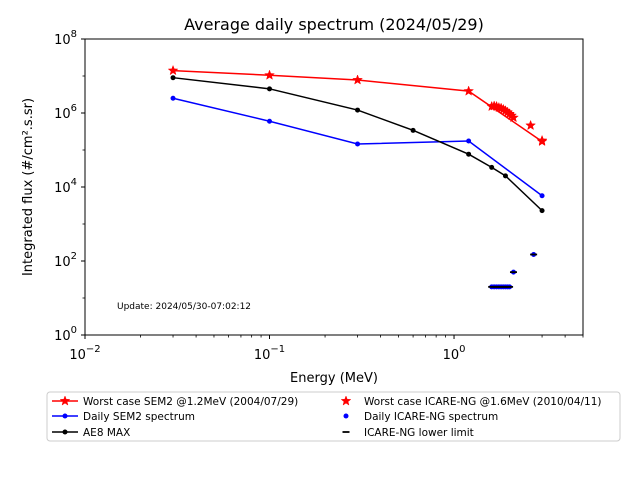 The width and height of the screenshot is (640, 480). What do you see at coordinates (326, 349) in the screenshot?
I see `x-axis: 10⁻² 10⁻¹ 10⁰` at bounding box center [326, 349].